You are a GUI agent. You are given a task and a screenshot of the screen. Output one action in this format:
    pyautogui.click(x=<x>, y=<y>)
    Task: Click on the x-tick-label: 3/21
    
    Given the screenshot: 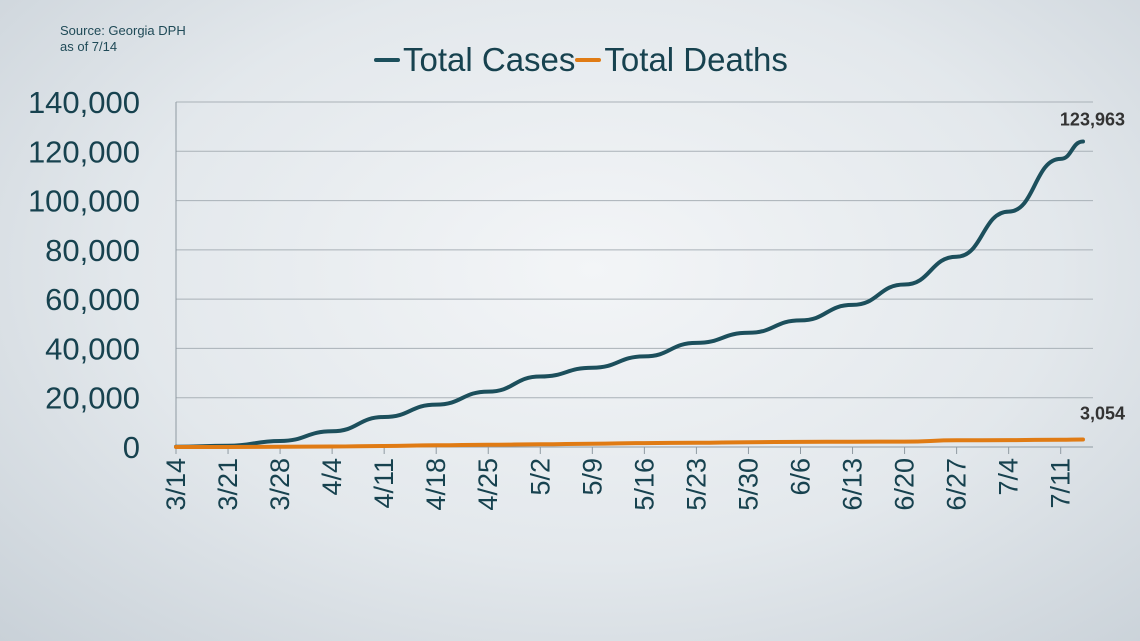 What is the action you would take?
    pyautogui.click(x=228, y=484)
    